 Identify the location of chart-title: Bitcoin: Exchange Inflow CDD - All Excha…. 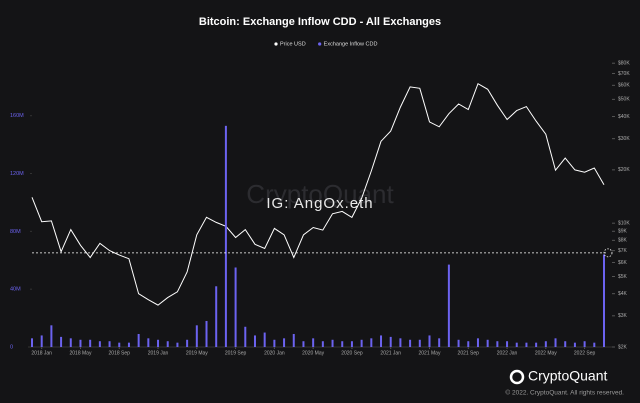
(320, 22).